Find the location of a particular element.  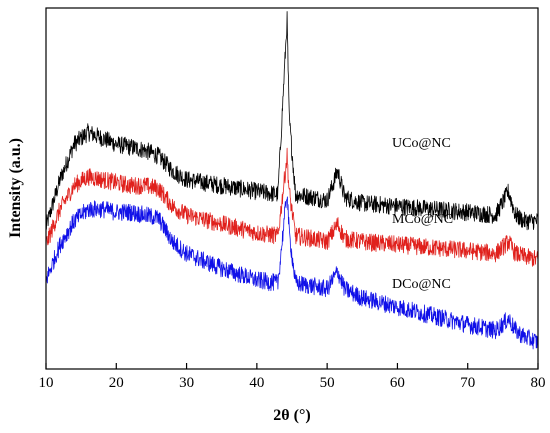

series-label-dco: DCo@NC is located at coordinates (421, 284).